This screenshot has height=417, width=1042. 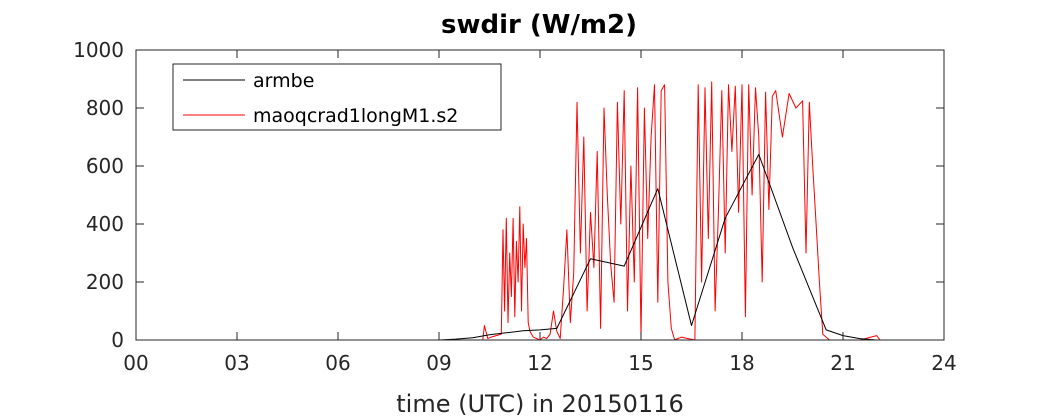 What do you see at coordinates (236, 363) in the screenshot?
I see `x-tick-label: 03` at bounding box center [236, 363].